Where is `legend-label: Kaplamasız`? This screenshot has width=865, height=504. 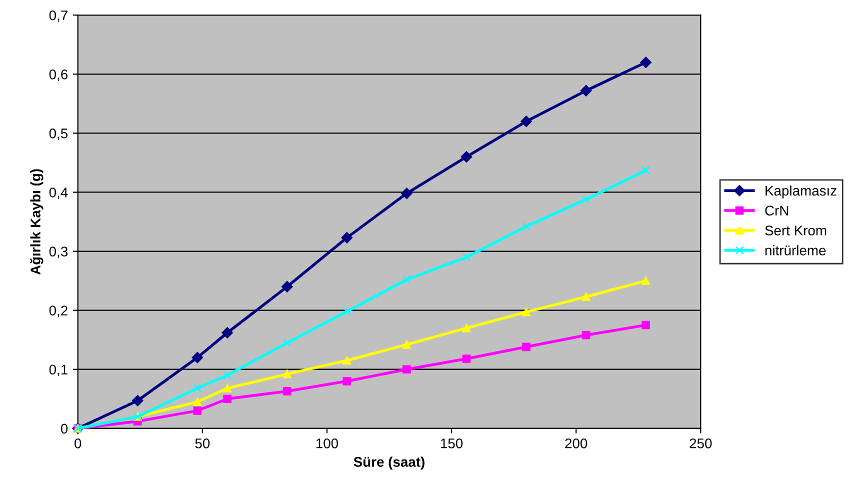 legend-label: Kaplamasız is located at coordinates (801, 191).